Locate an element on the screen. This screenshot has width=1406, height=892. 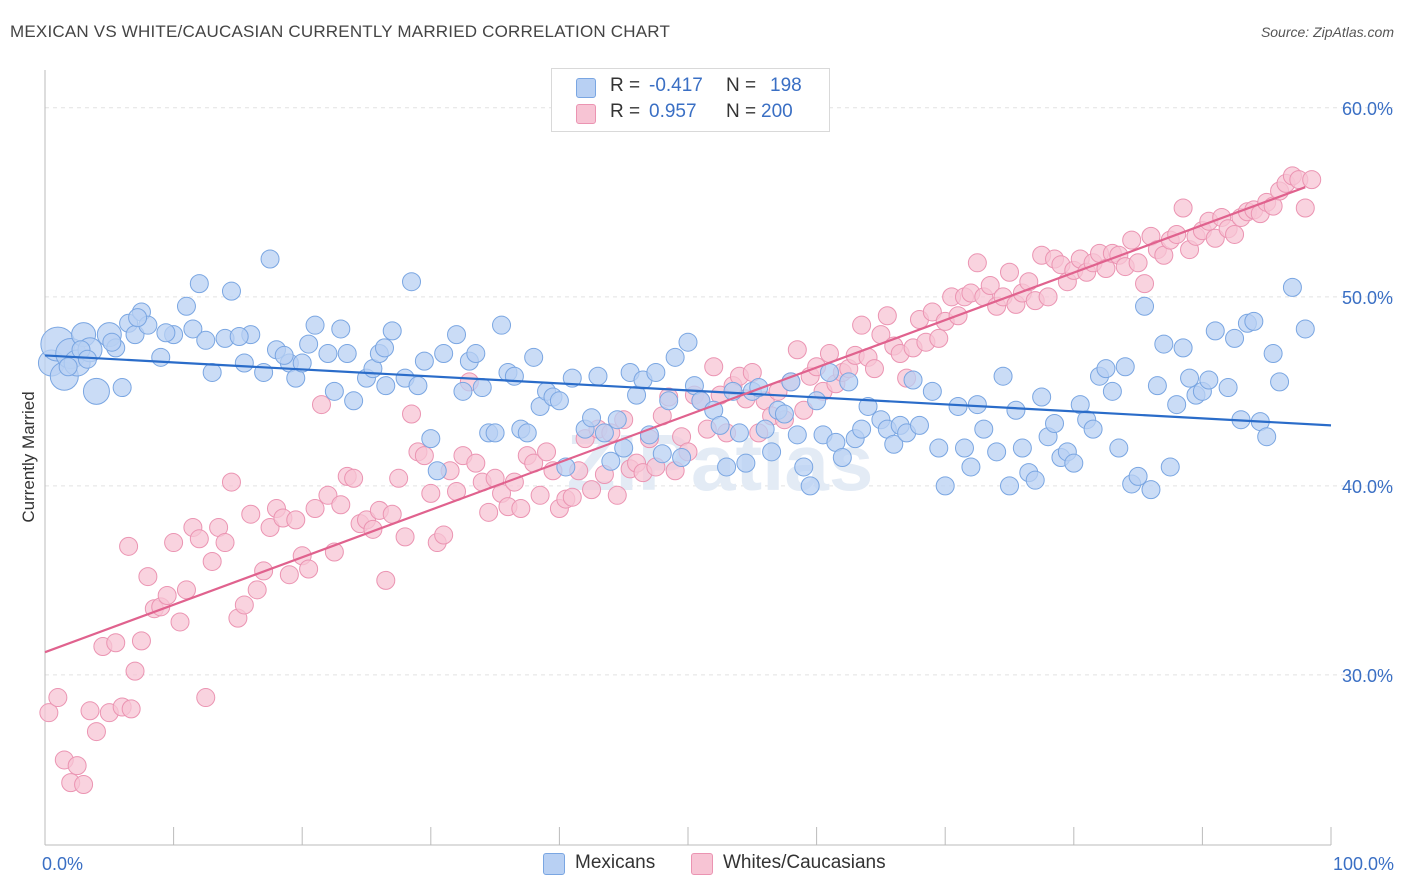
y-tick-label: 40.0% is located at coordinates (1367, 487).